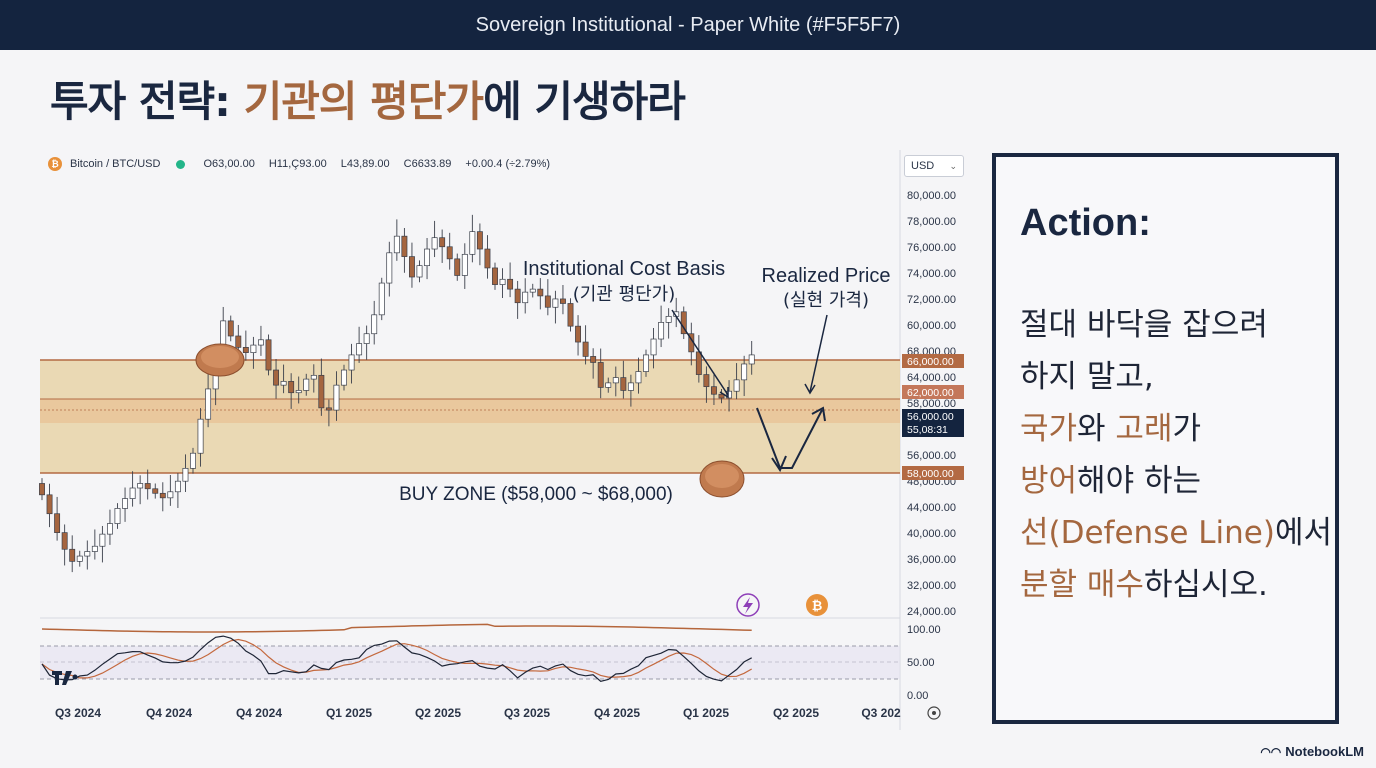 This screenshot has height=768, width=1376. I want to click on price-axis-label: 40,000.00, so click(931, 534).